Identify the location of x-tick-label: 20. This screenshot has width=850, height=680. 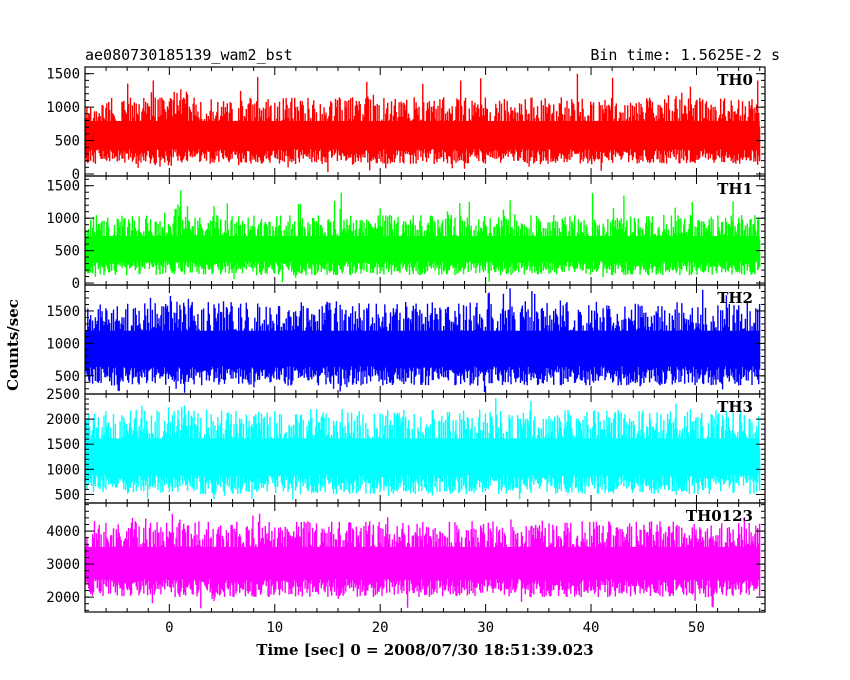
(380, 628).